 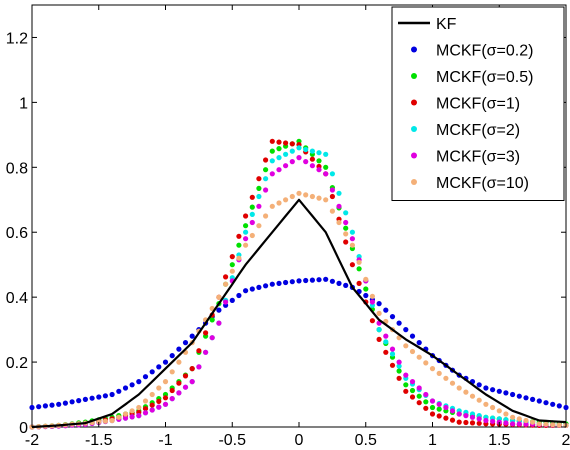 What do you see at coordinates (482, 183) in the screenshot?
I see `legend-label: MCKF(σ=10)` at bounding box center [482, 183].